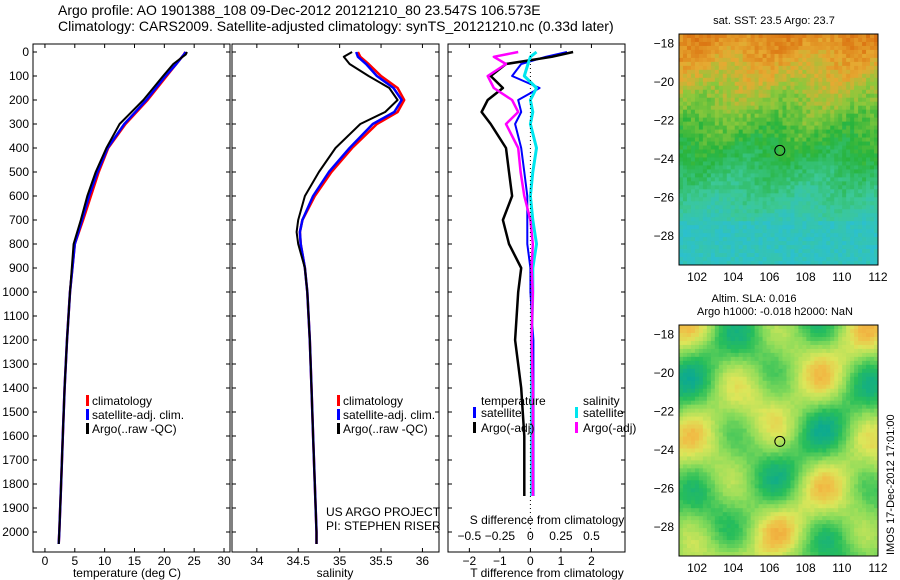 The width and height of the screenshot is (900, 580). I want to click on s-tick-label: −0.5, so click(470, 536).